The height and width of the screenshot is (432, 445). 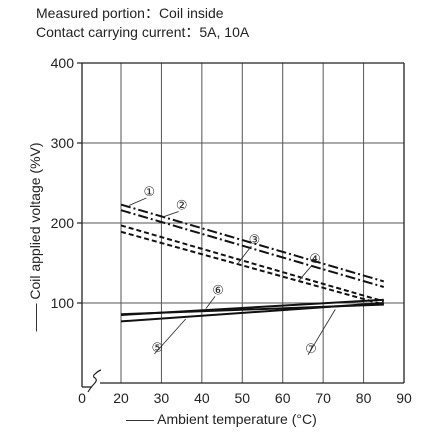 I want to click on x-tick-label-30: 30, so click(x=162, y=398).